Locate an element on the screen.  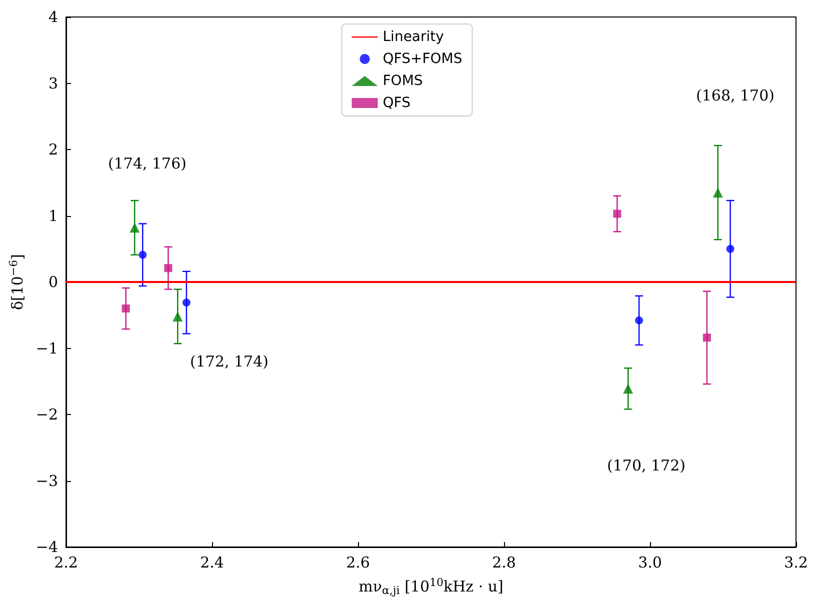
legend-label: QFS+FOMS is located at coordinates (422, 59).